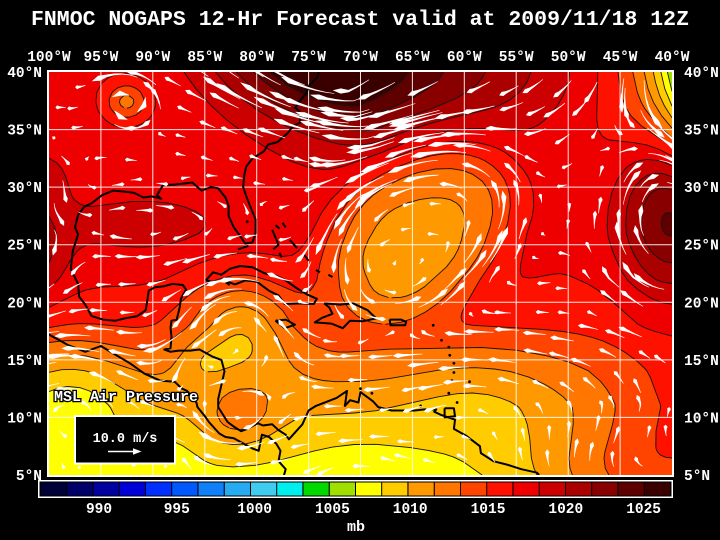 The width and height of the screenshot is (720, 540). Describe the element at coordinates (126, 397) in the screenshot. I see `svg-text: MSL Air Pressure` at that location.